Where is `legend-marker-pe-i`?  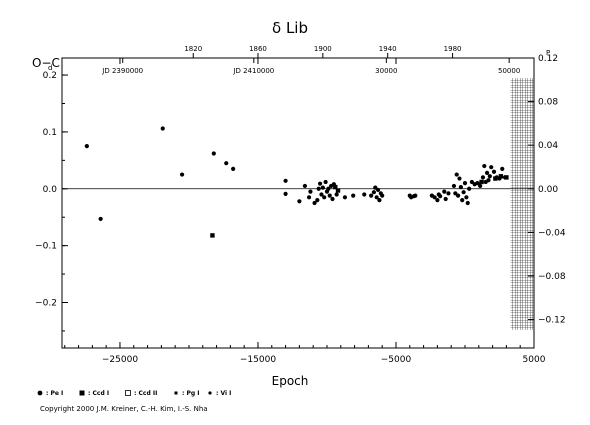 legend-marker-pe-i is located at coordinates (40, 393).